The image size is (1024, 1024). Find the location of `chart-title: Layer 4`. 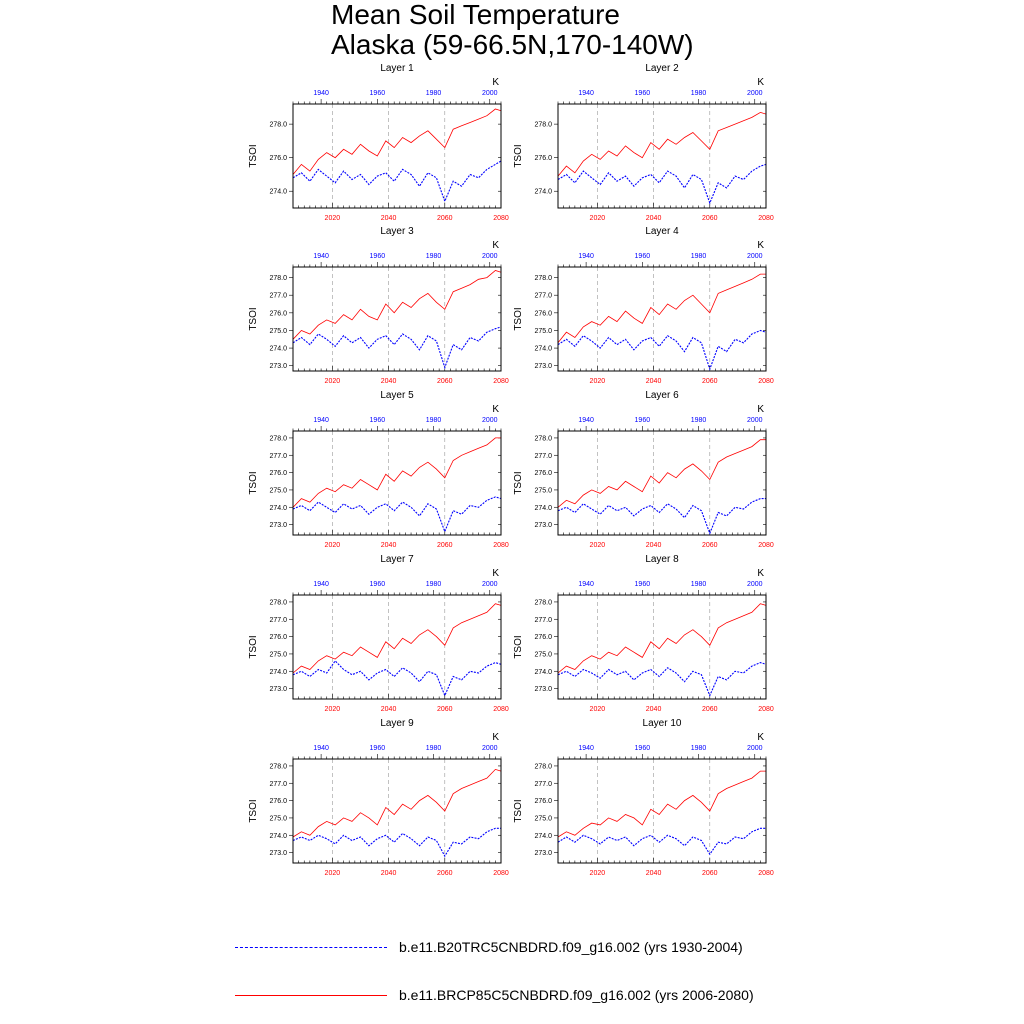

chart-title: Layer 4 is located at coordinates (662, 231).